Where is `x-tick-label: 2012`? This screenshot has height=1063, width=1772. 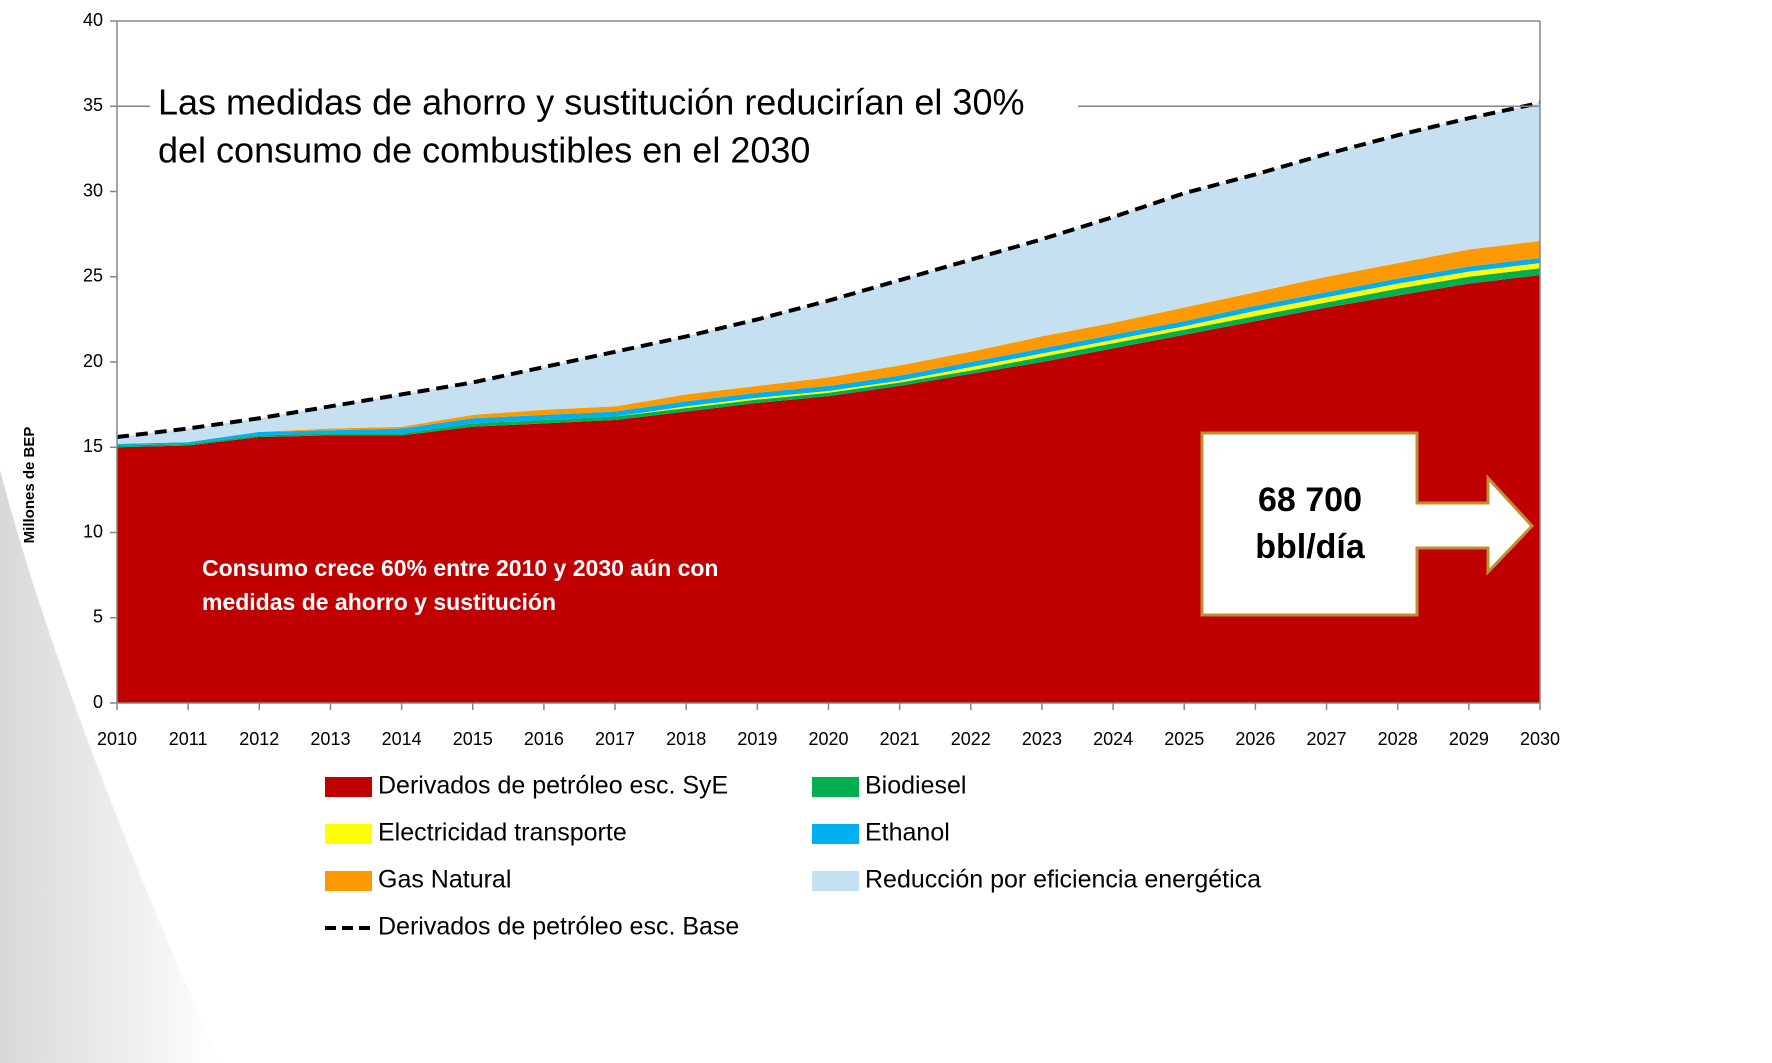 x-tick-label: 2012 is located at coordinates (259, 739).